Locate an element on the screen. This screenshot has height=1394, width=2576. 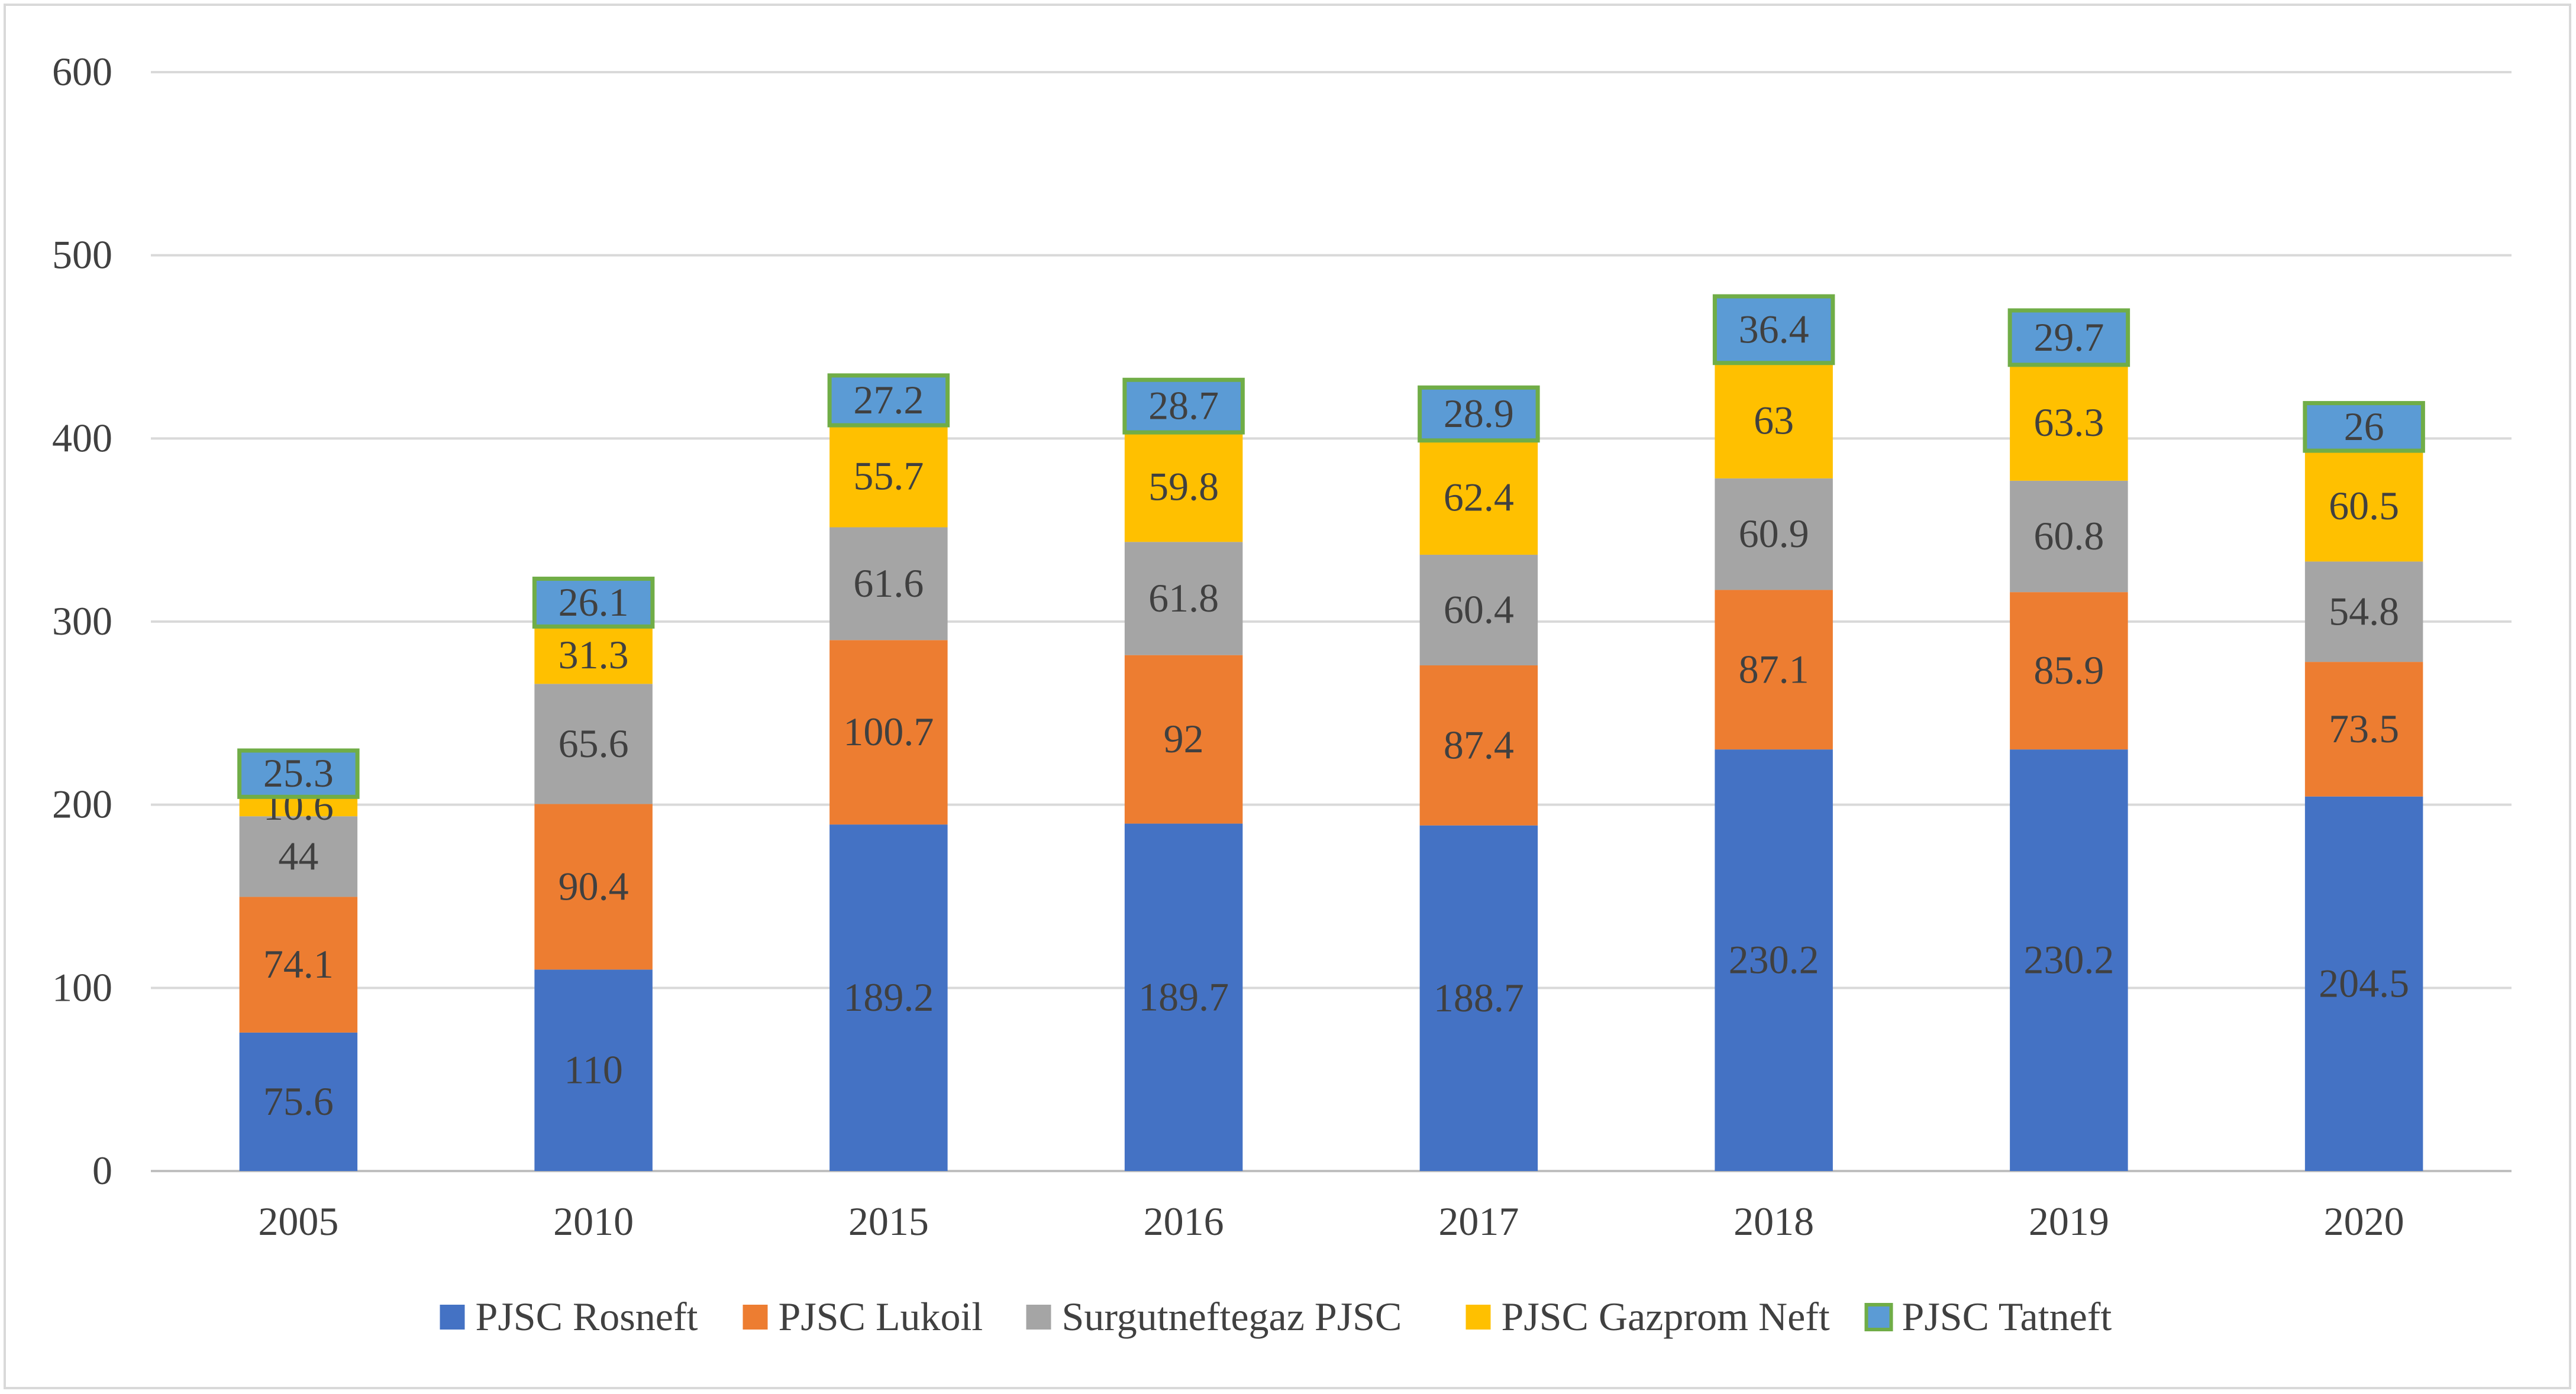
data-label: 44 is located at coordinates (298, 856).